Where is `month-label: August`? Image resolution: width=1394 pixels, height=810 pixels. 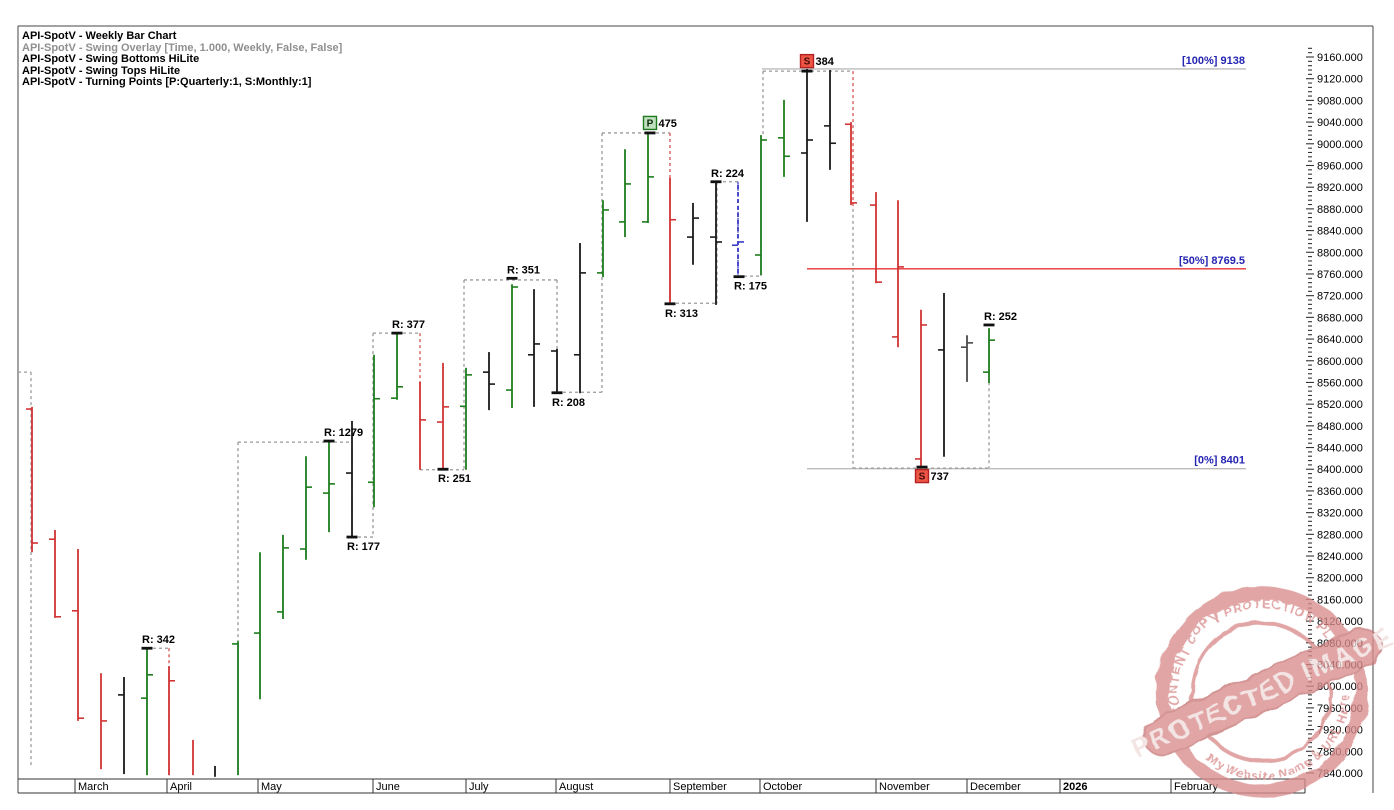 month-label: August is located at coordinates (576, 787).